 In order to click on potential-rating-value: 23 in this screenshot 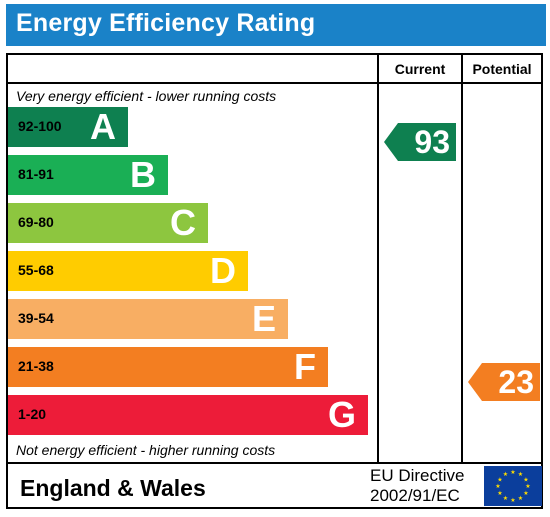, I will do `click(516, 382)`.